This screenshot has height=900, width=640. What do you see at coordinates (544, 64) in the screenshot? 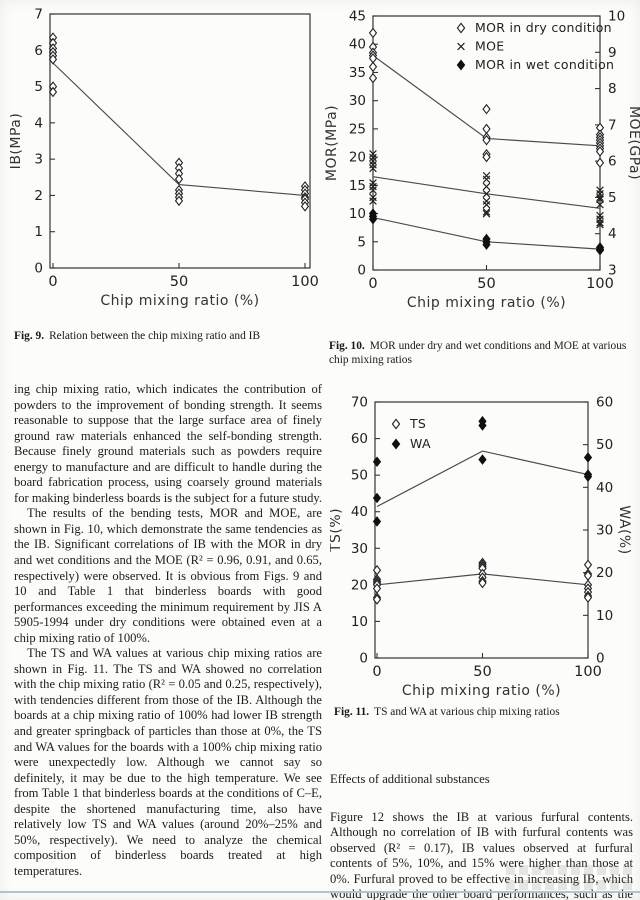
I see `svg-text: MOR in wet condition` at bounding box center [544, 64].